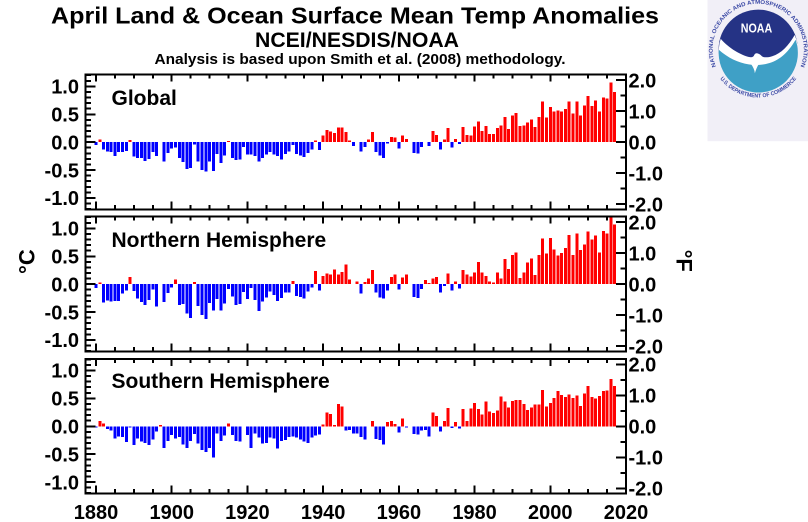  I want to click on svg-text: NCEI/NESDIS/NOAA, so click(357, 40).